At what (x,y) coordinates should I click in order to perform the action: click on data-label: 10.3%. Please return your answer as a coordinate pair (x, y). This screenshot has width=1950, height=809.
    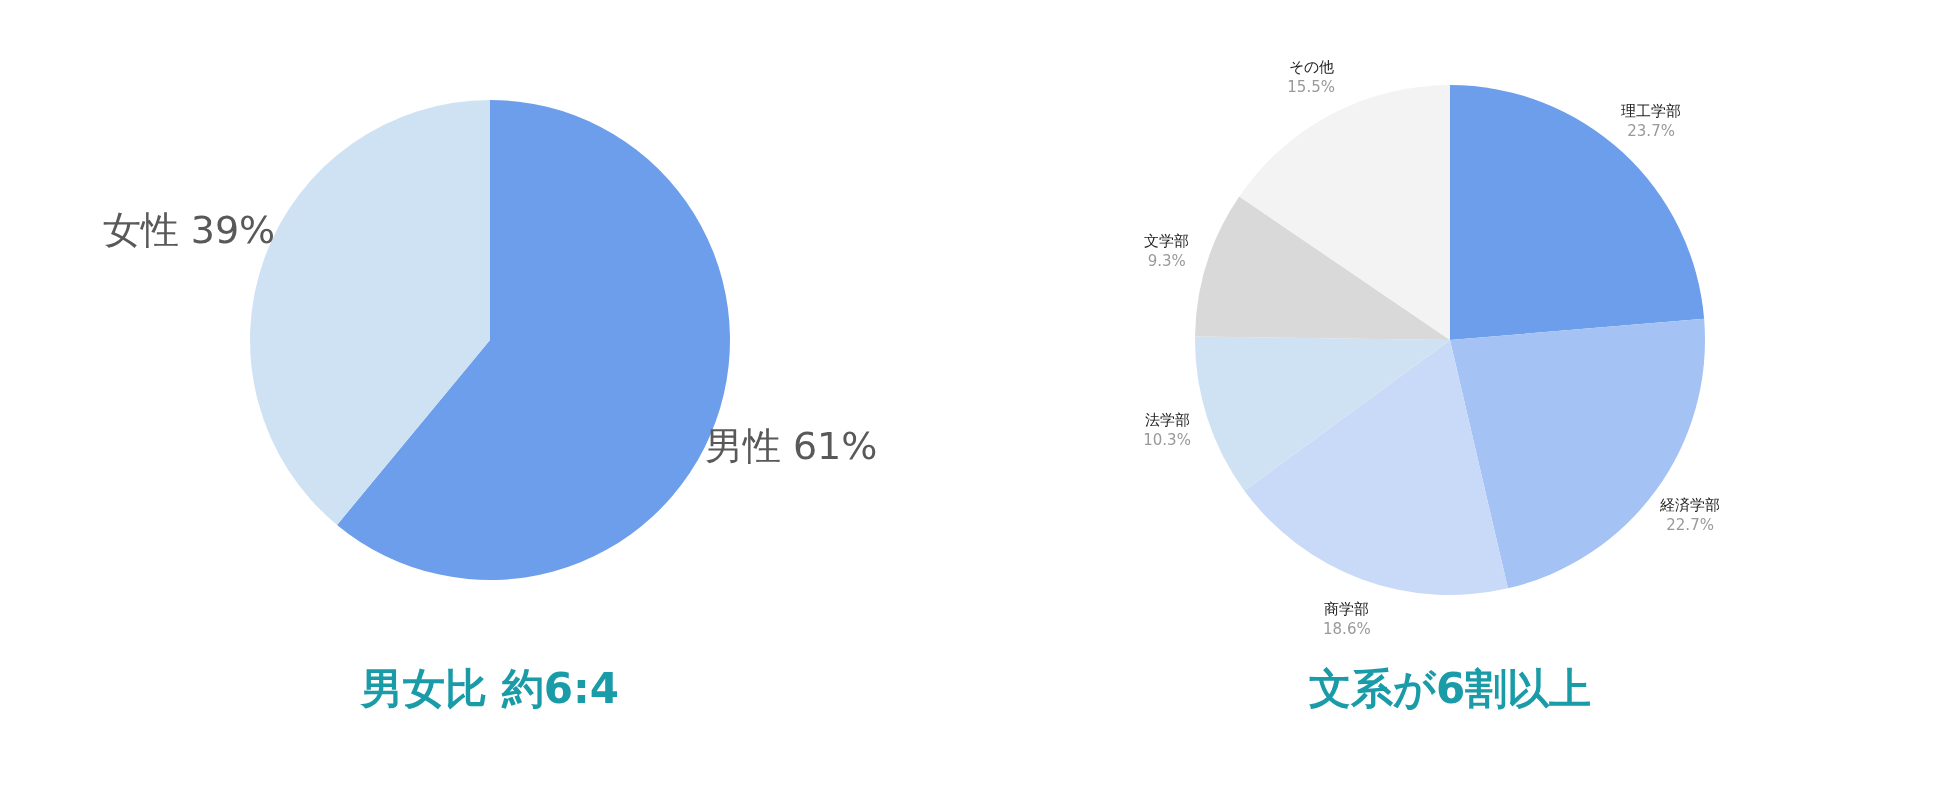
    Looking at the image, I should click on (1167, 440).